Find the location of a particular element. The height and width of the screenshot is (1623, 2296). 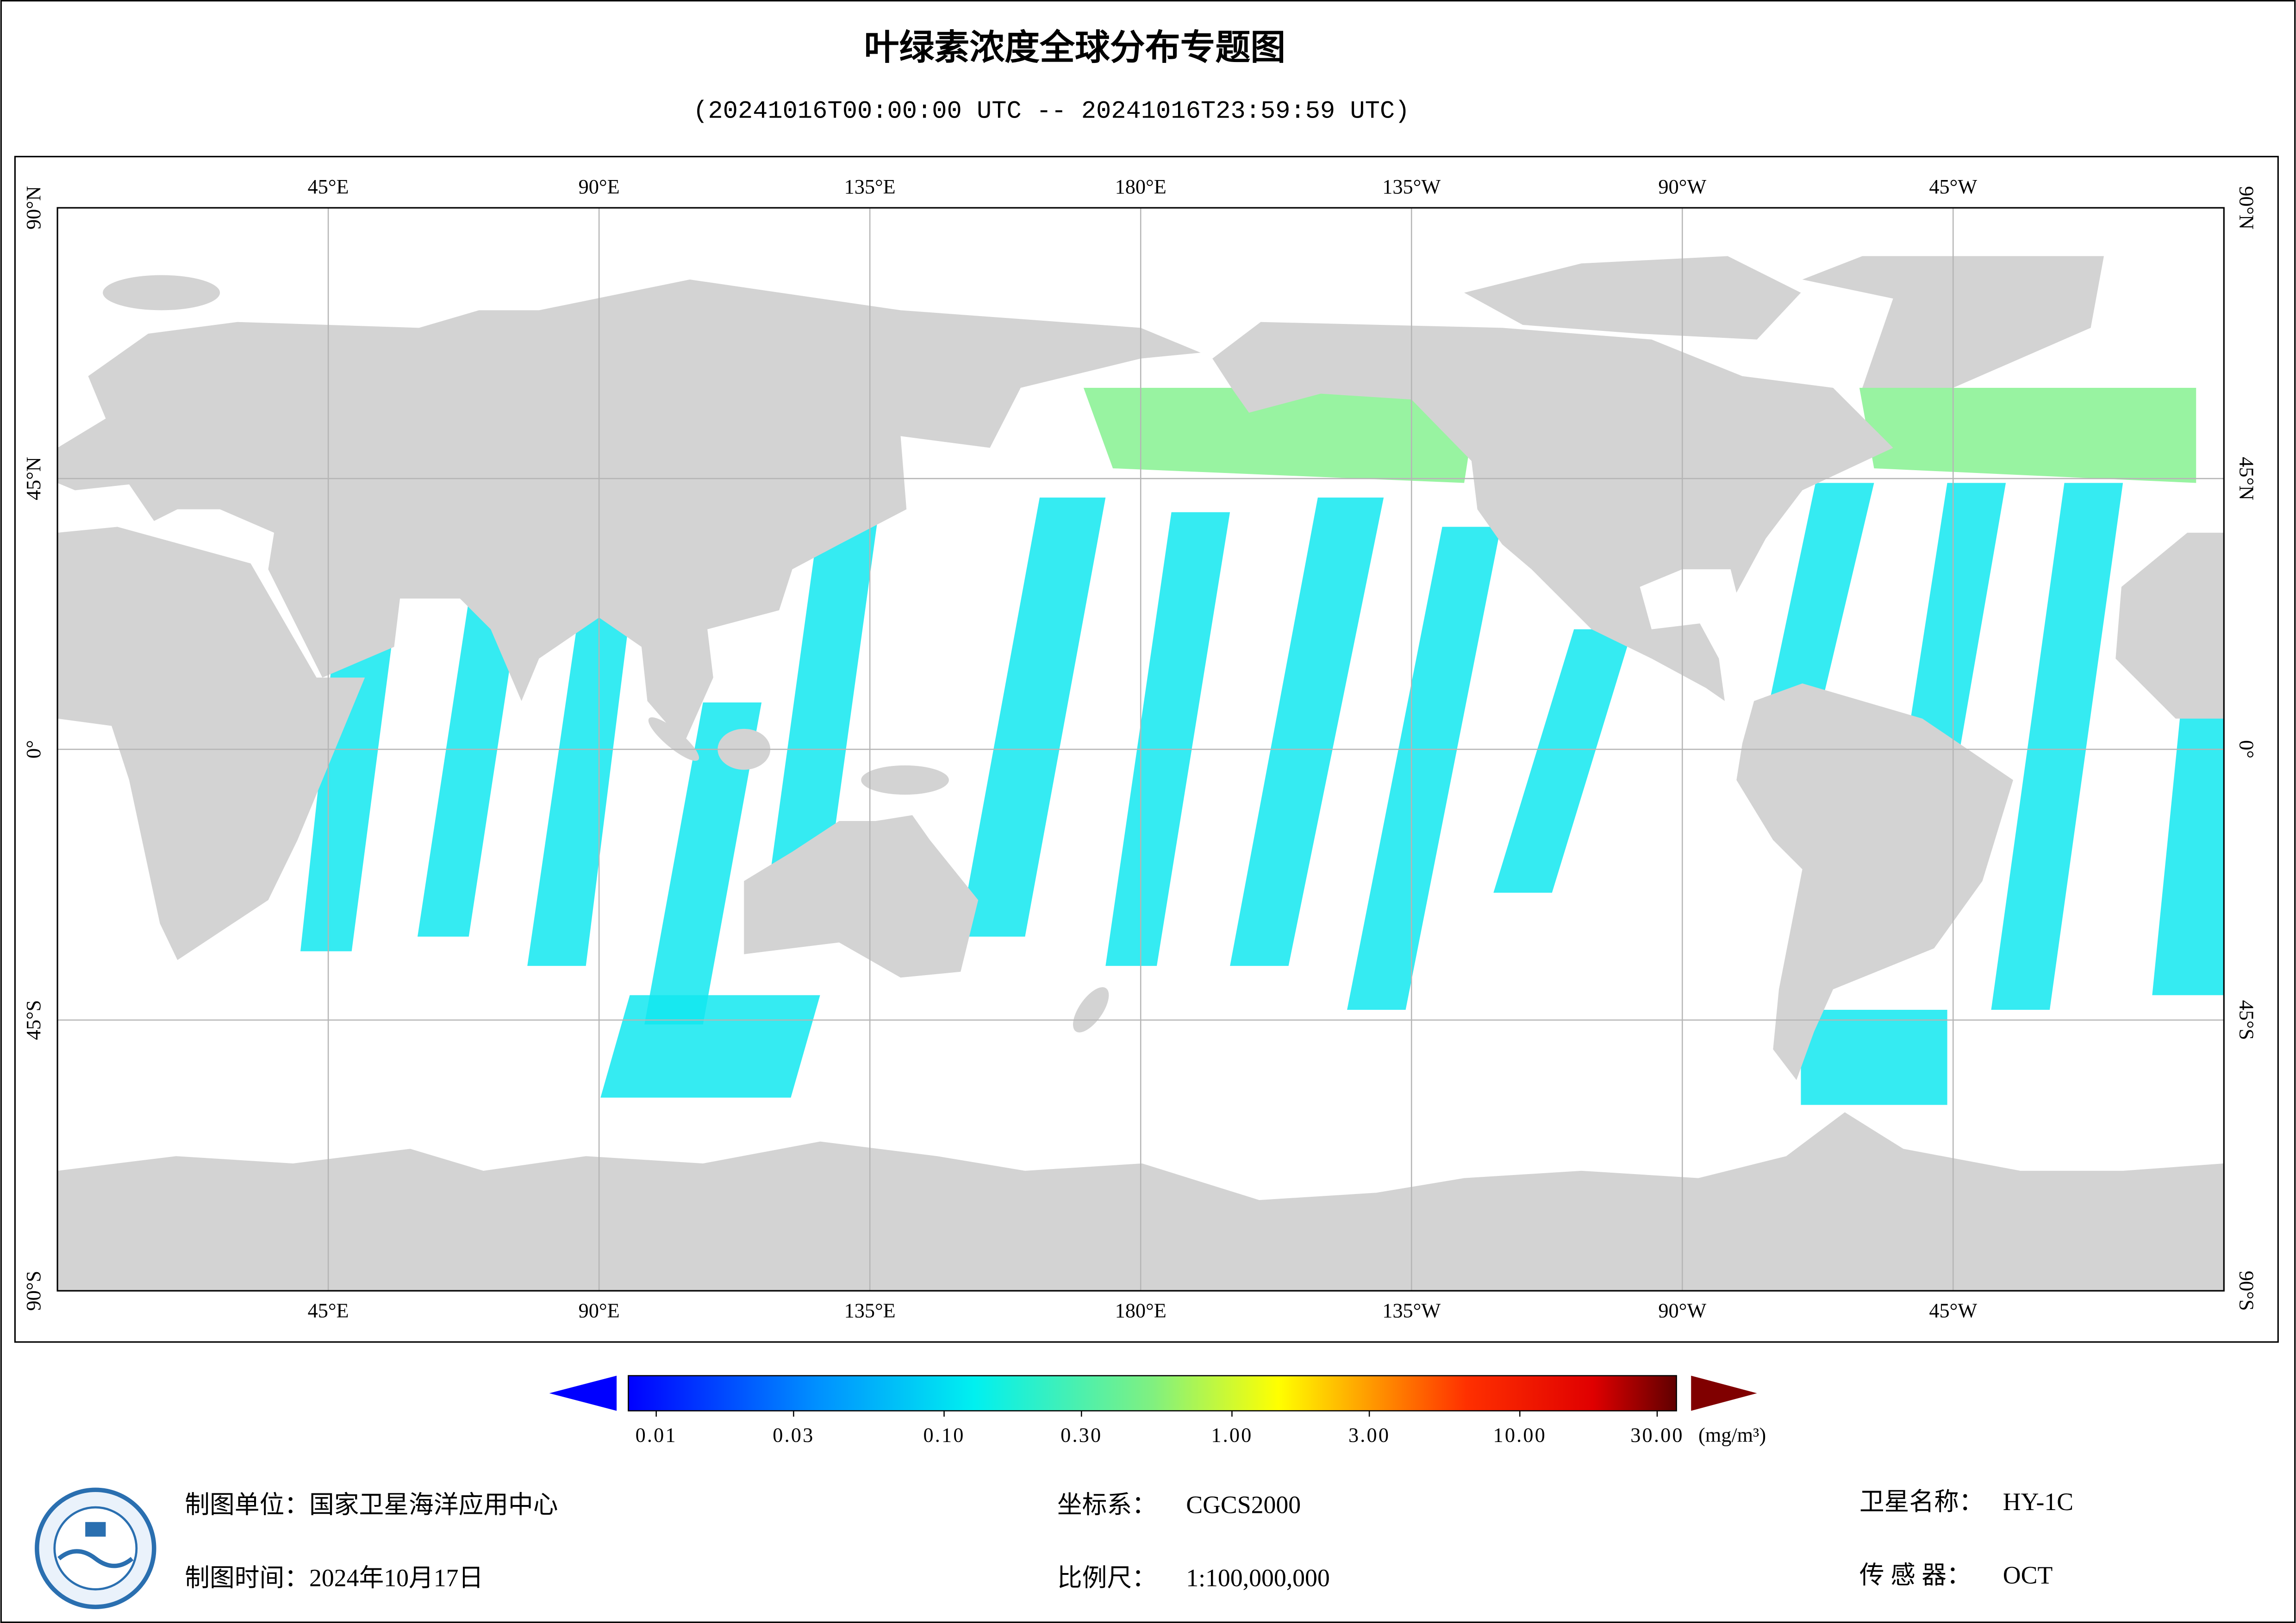

lon-label-top: 45°W is located at coordinates (1953, 186).